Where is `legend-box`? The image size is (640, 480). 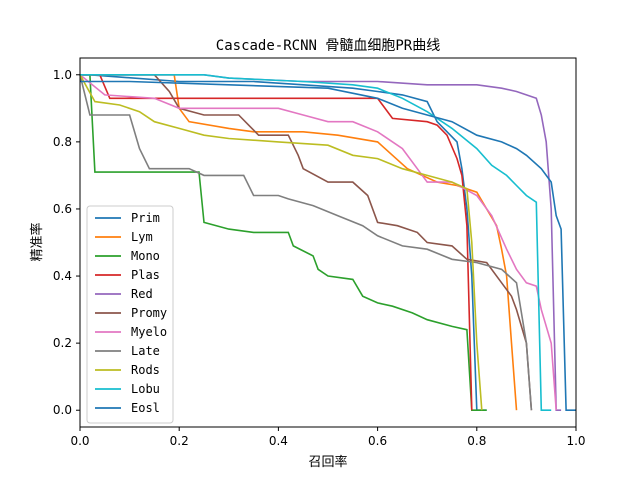 legend-box is located at coordinates (130, 314).